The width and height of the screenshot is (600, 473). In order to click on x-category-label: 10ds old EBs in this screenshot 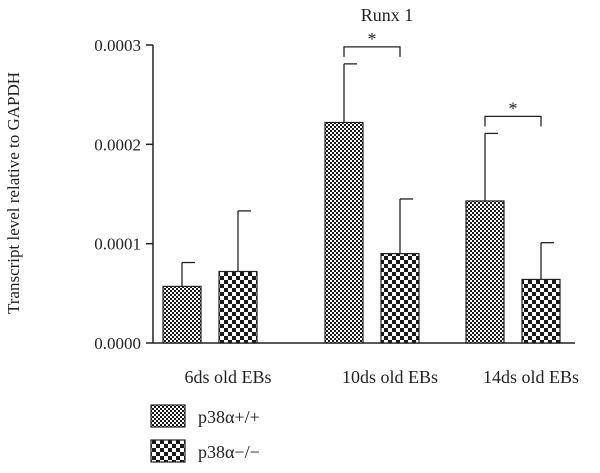, I will do `click(390, 377)`.